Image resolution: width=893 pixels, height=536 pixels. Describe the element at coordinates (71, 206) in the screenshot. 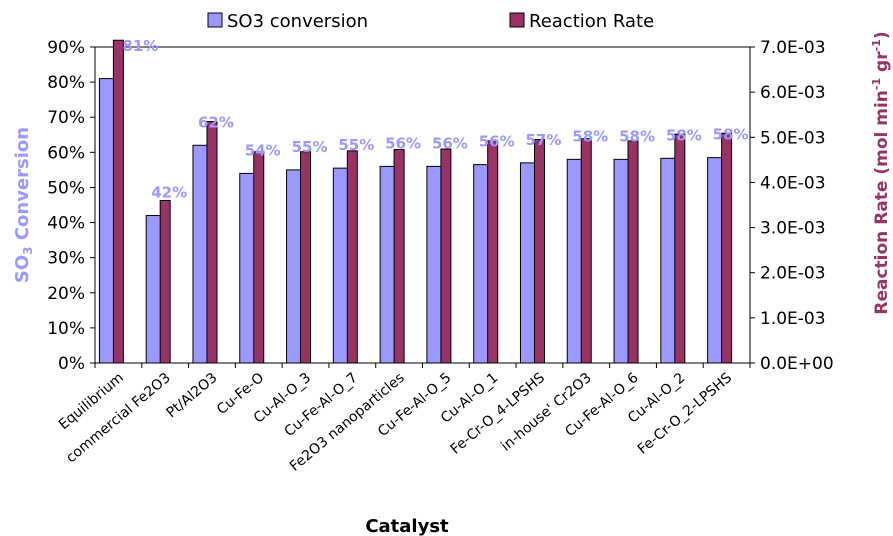

I see `left-axis: 0% 10% 20% 30% 40% 50% 60% 70% 80% 90%` at that location.